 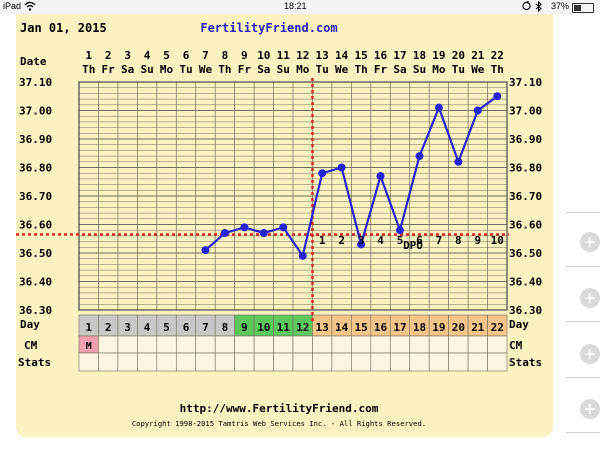 I want to click on temp-tick-left: 37.10, so click(x=35, y=82).